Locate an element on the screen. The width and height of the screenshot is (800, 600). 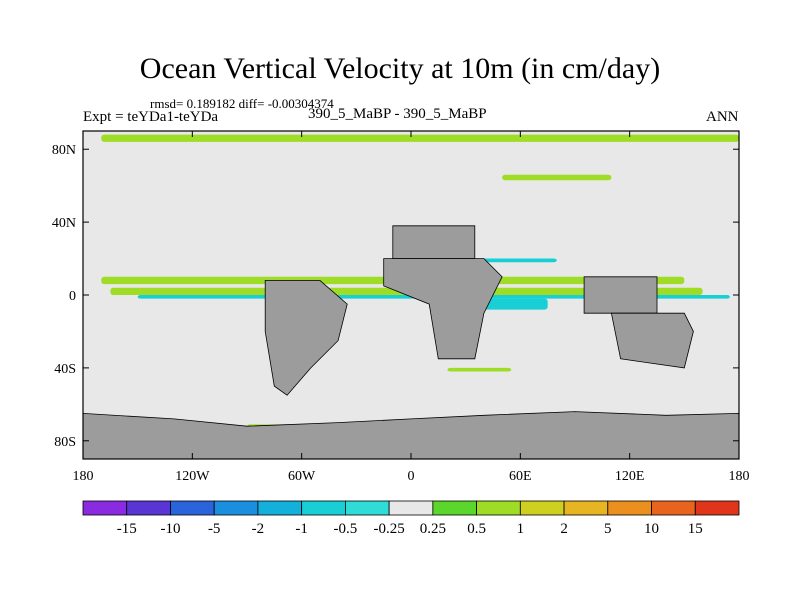
y-tick-label-1: 40N is located at coordinates (64, 223).